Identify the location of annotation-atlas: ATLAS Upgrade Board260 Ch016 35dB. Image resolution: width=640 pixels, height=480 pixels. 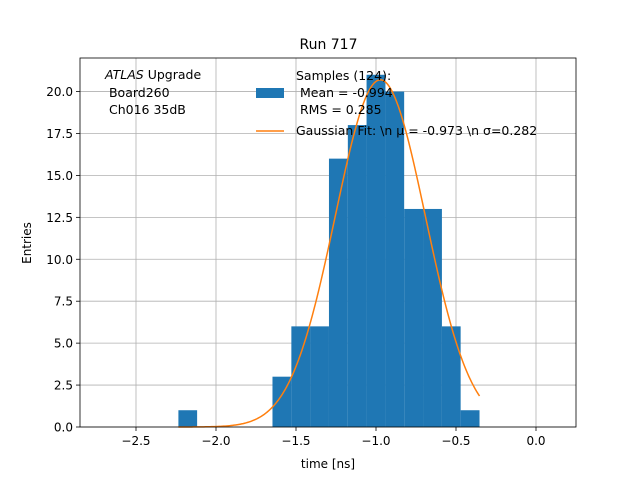
(152, 92).